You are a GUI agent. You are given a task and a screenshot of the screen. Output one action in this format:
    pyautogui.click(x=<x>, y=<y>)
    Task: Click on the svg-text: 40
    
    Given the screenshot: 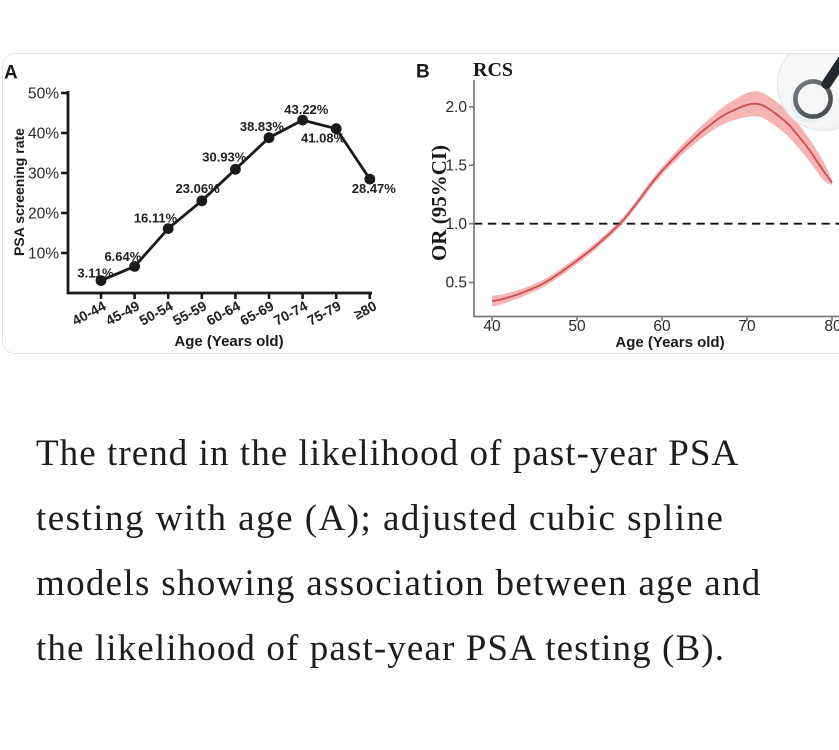 What is the action you would take?
    pyautogui.click(x=492, y=326)
    